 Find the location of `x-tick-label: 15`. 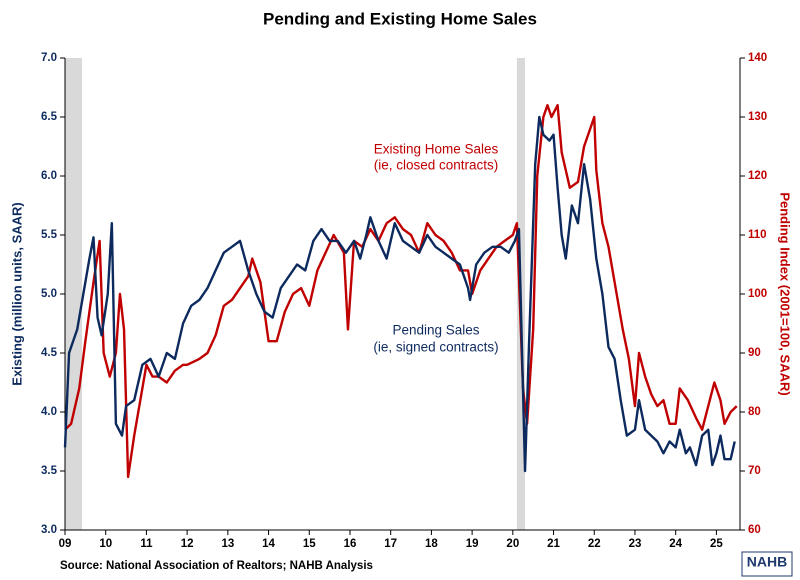

x-tick-label: 15 is located at coordinates (309, 544).